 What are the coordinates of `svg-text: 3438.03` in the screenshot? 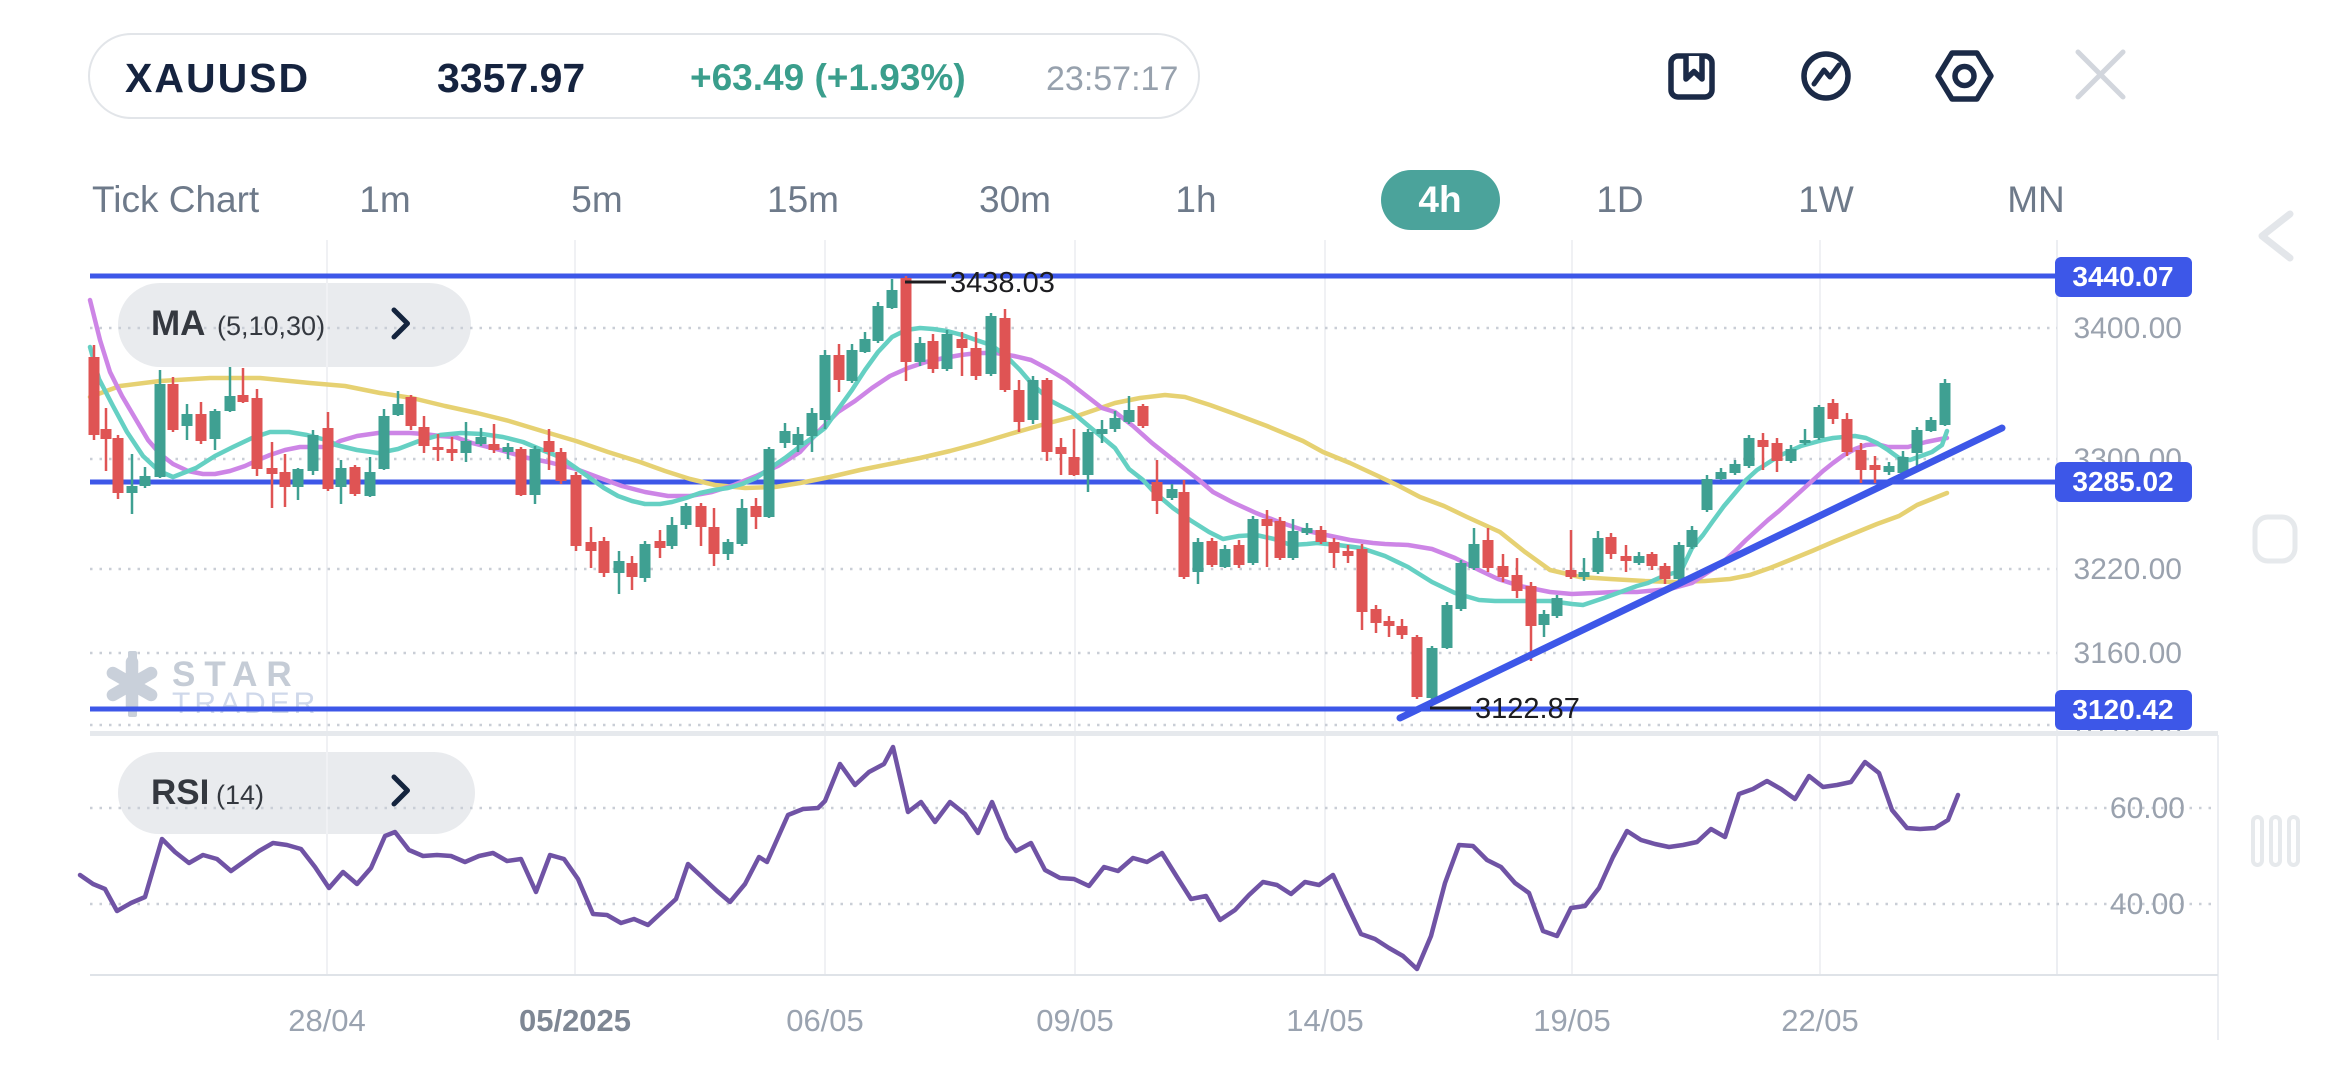 It's located at (1002, 283).